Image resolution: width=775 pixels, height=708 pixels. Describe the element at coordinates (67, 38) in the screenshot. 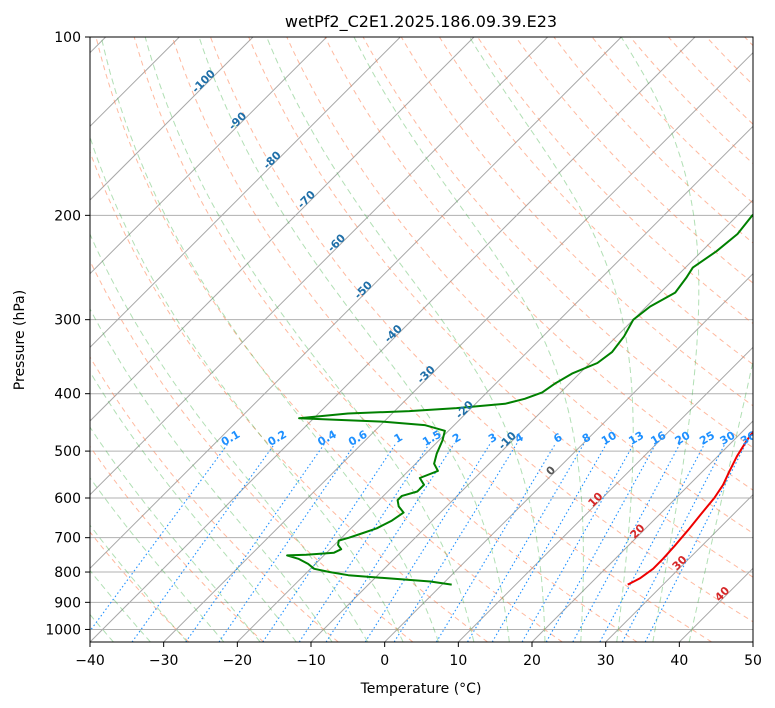

I see `y-tick-label: 100` at that location.